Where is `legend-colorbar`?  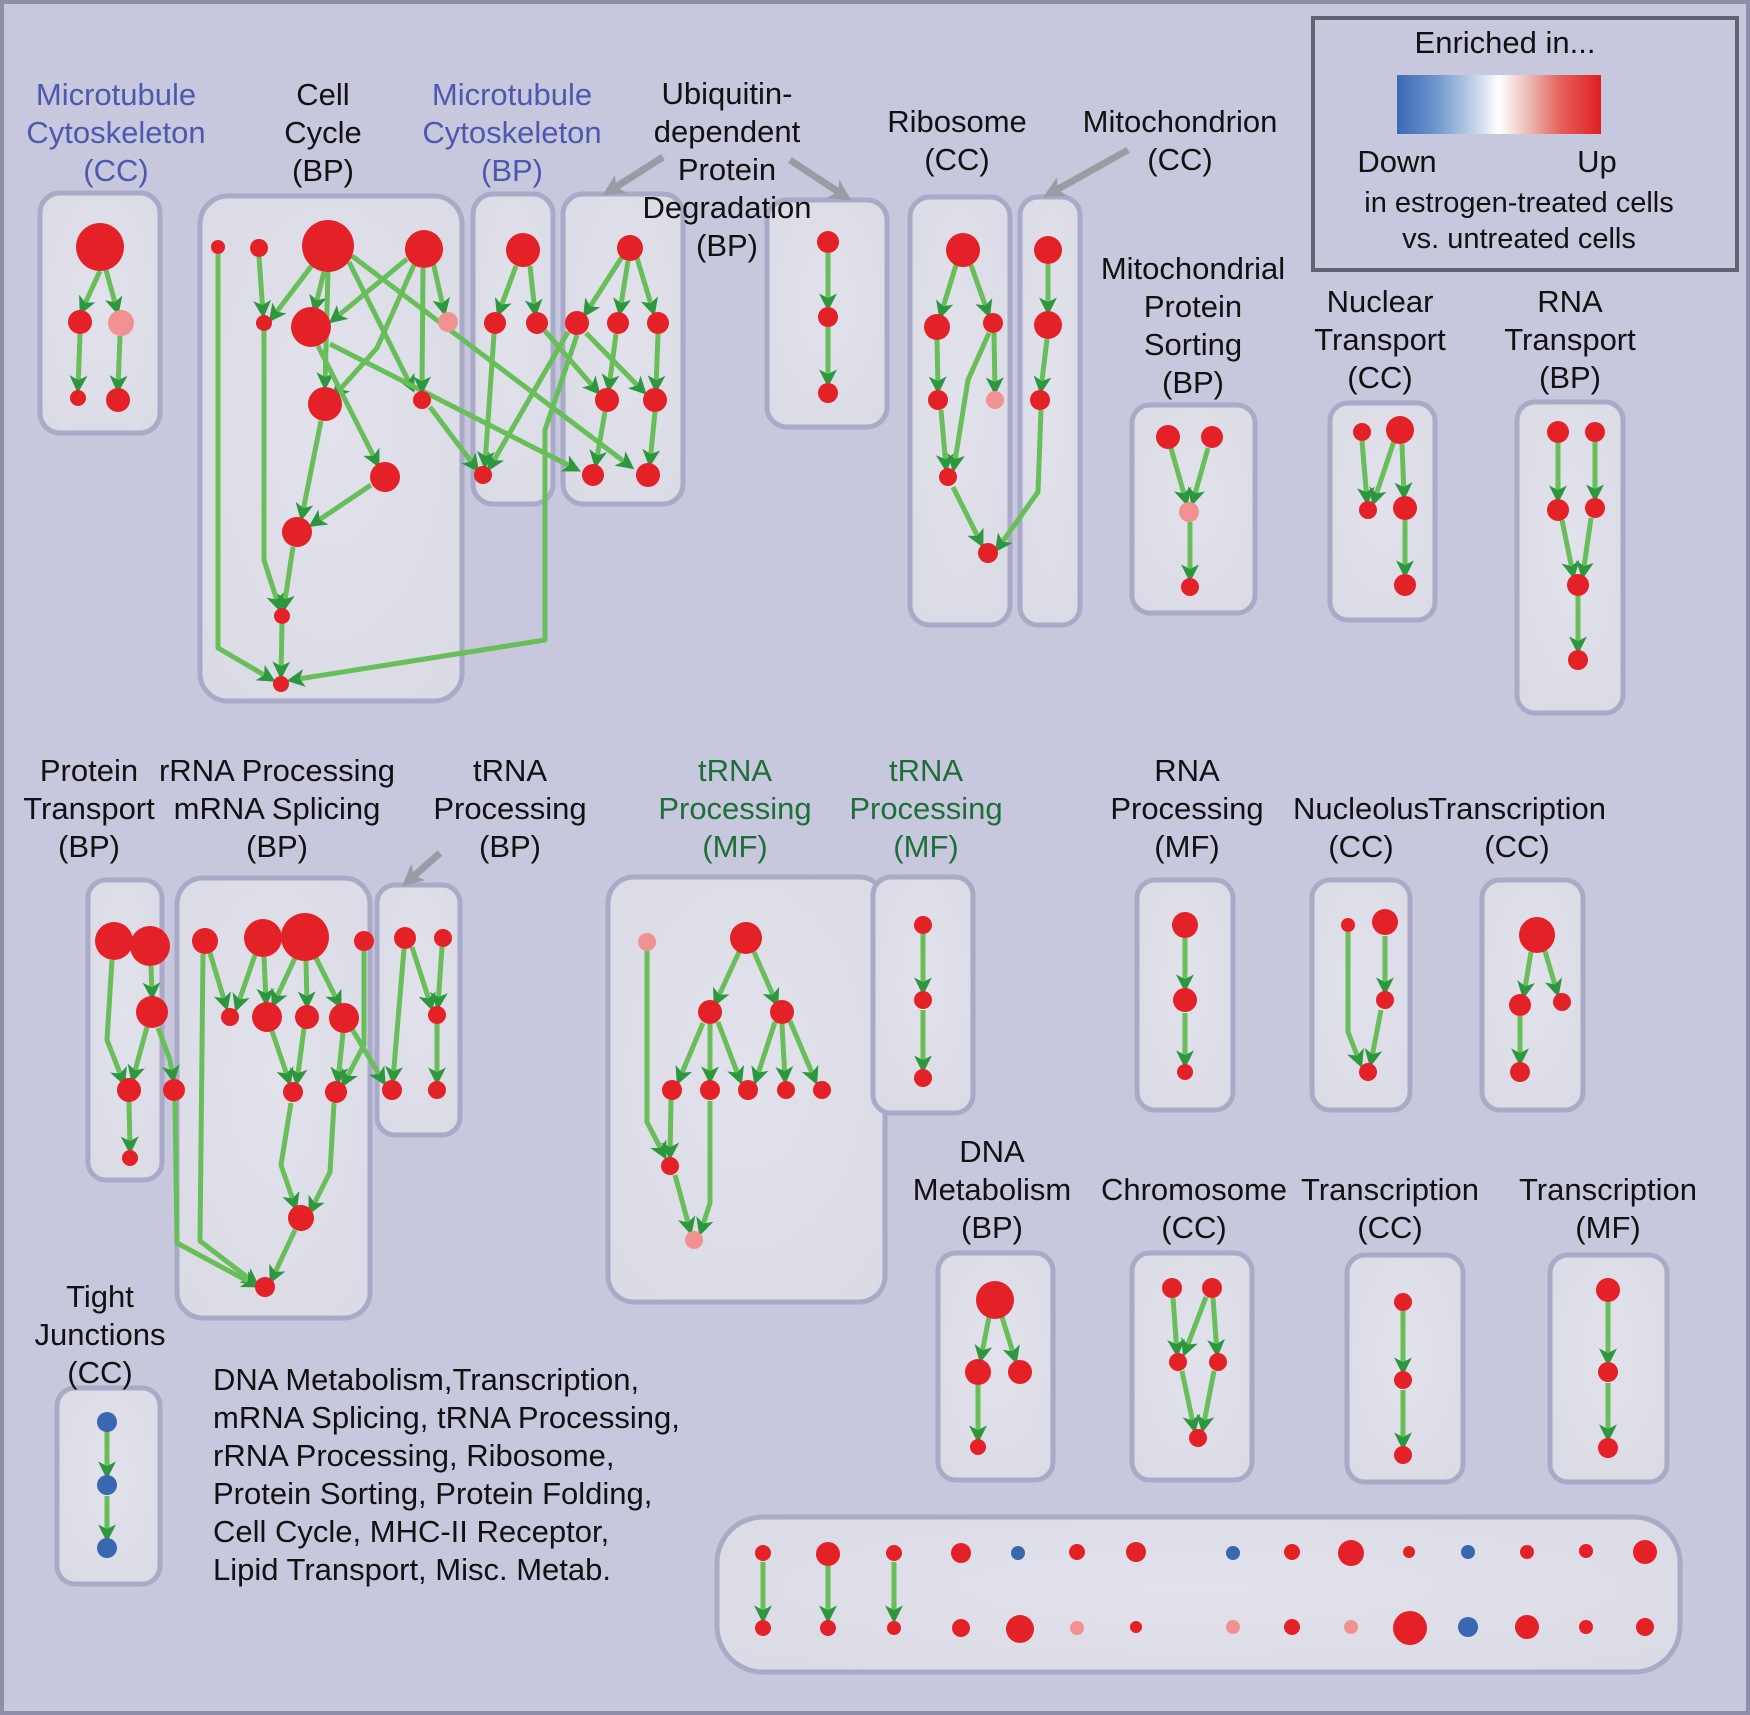 legend-colorbar is located at coordinates (1499, 104).